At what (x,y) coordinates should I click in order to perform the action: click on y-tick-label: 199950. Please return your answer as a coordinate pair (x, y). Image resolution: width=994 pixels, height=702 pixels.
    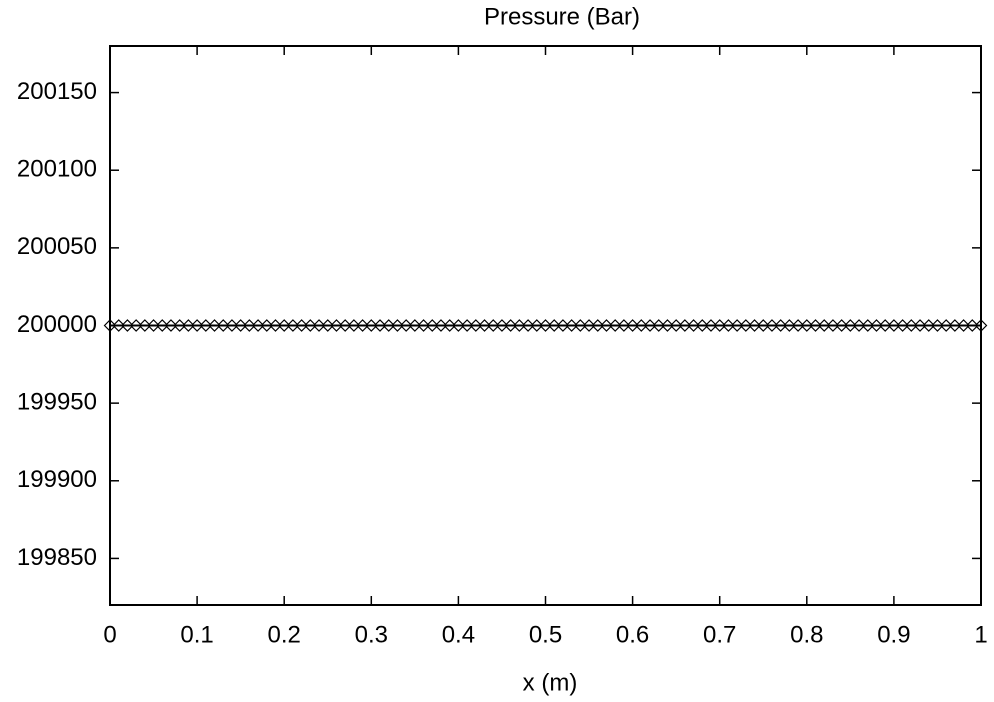
    Looking at the image, I should click on (57, 401).